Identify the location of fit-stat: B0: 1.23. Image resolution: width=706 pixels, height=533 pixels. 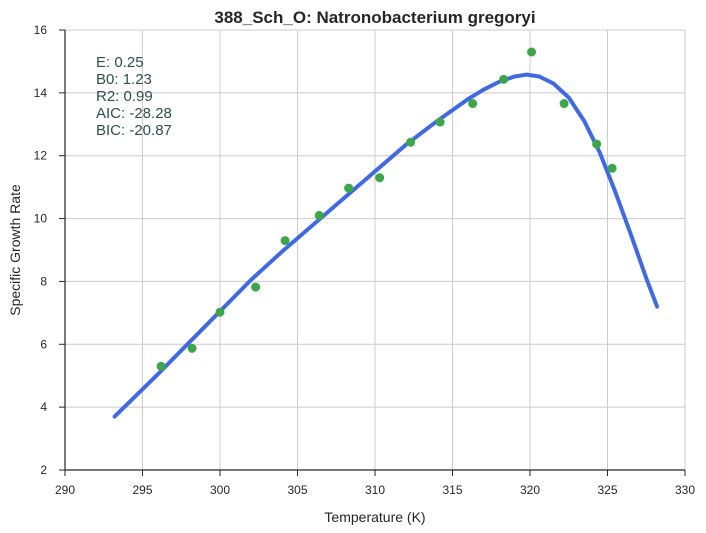
(124, 79).